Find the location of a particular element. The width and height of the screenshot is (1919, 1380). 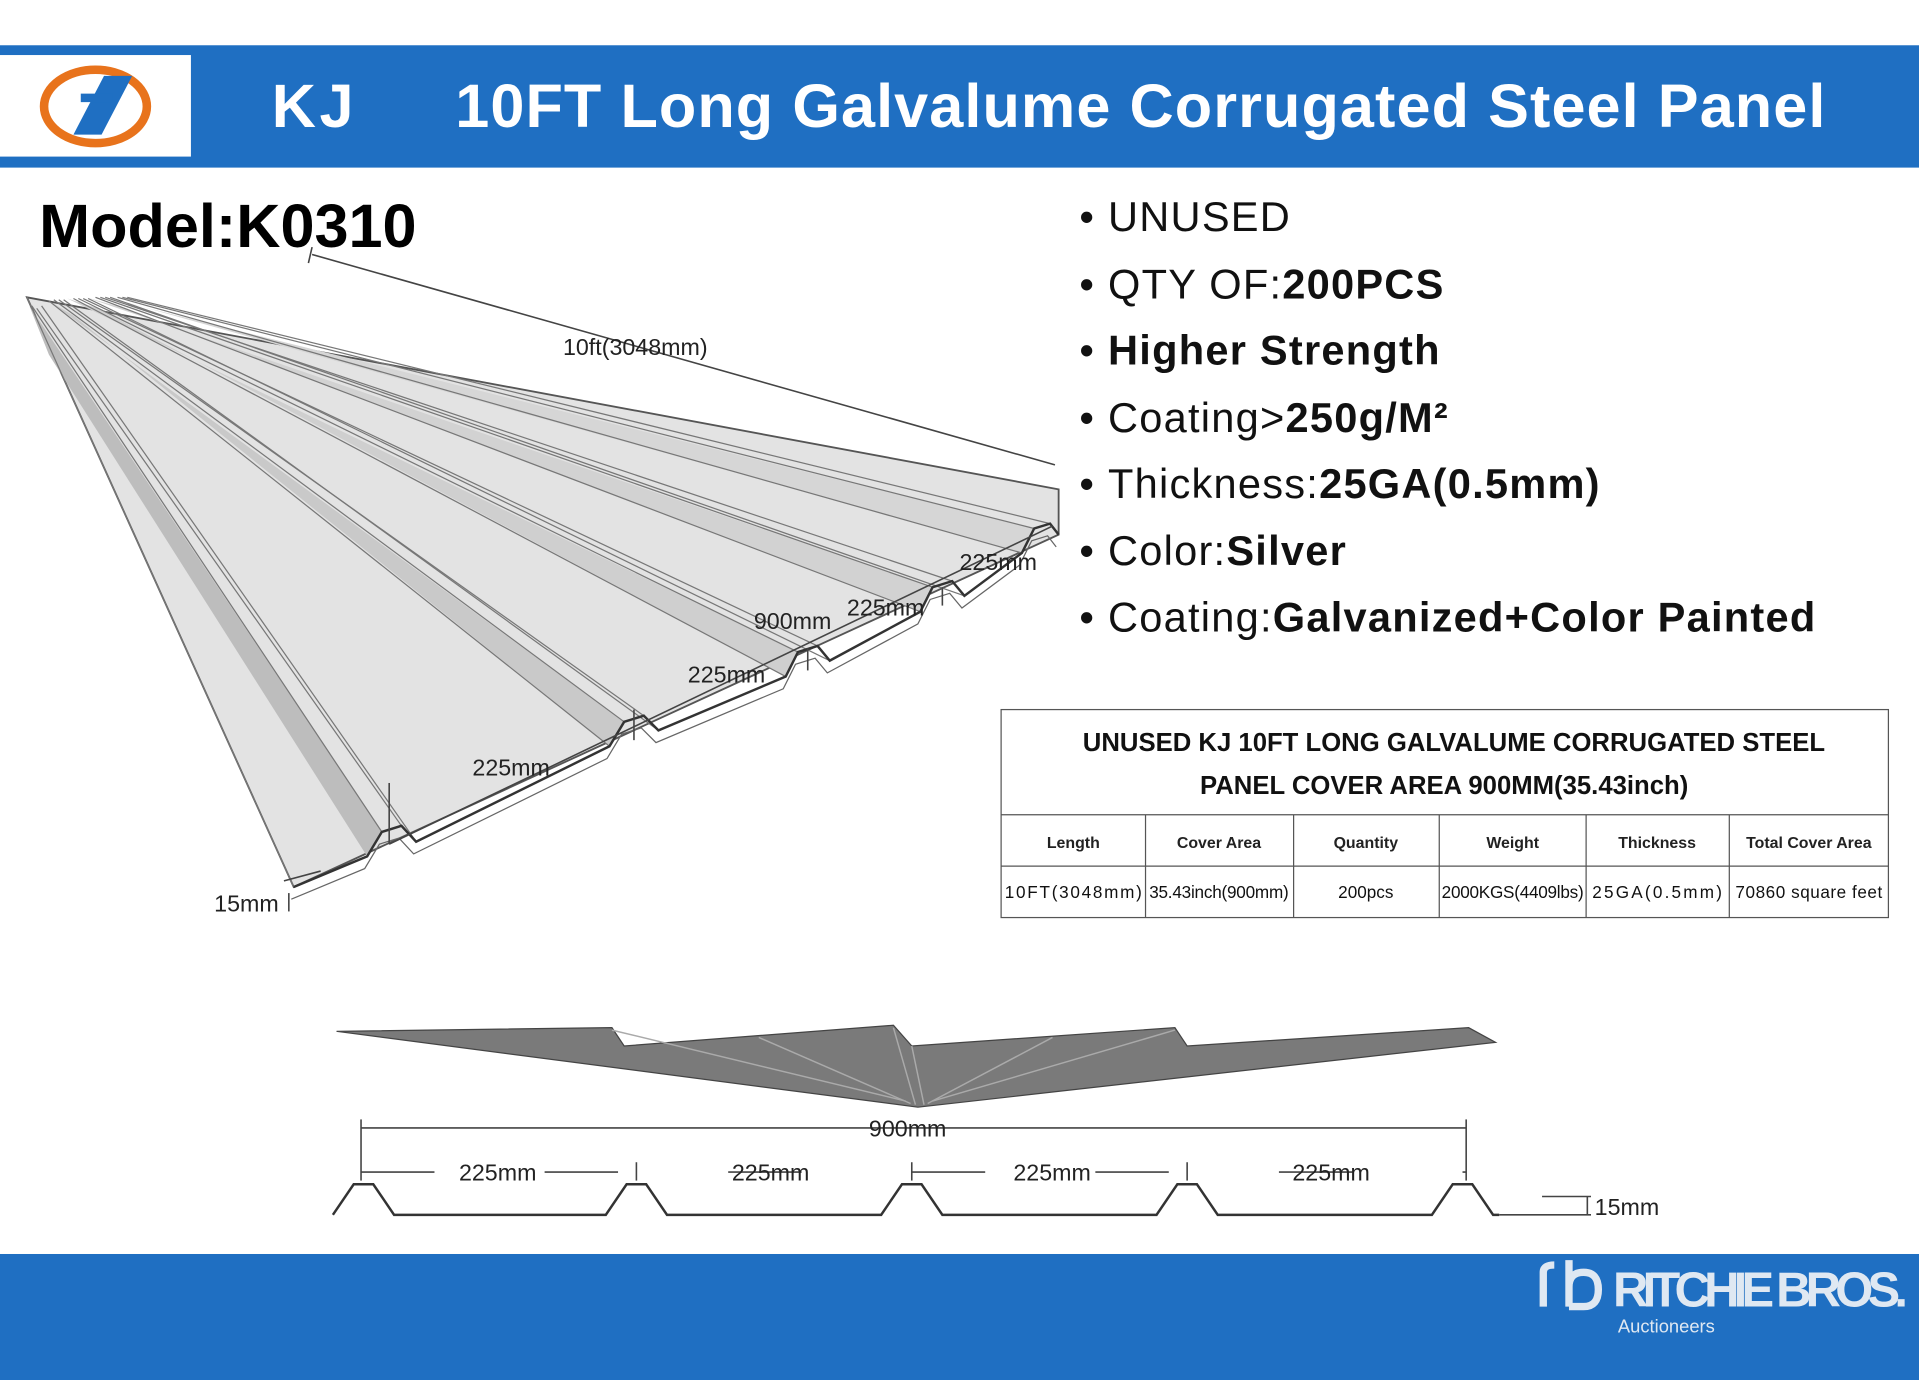

text-part: Thickness: is located at coordinates (1213, 483).